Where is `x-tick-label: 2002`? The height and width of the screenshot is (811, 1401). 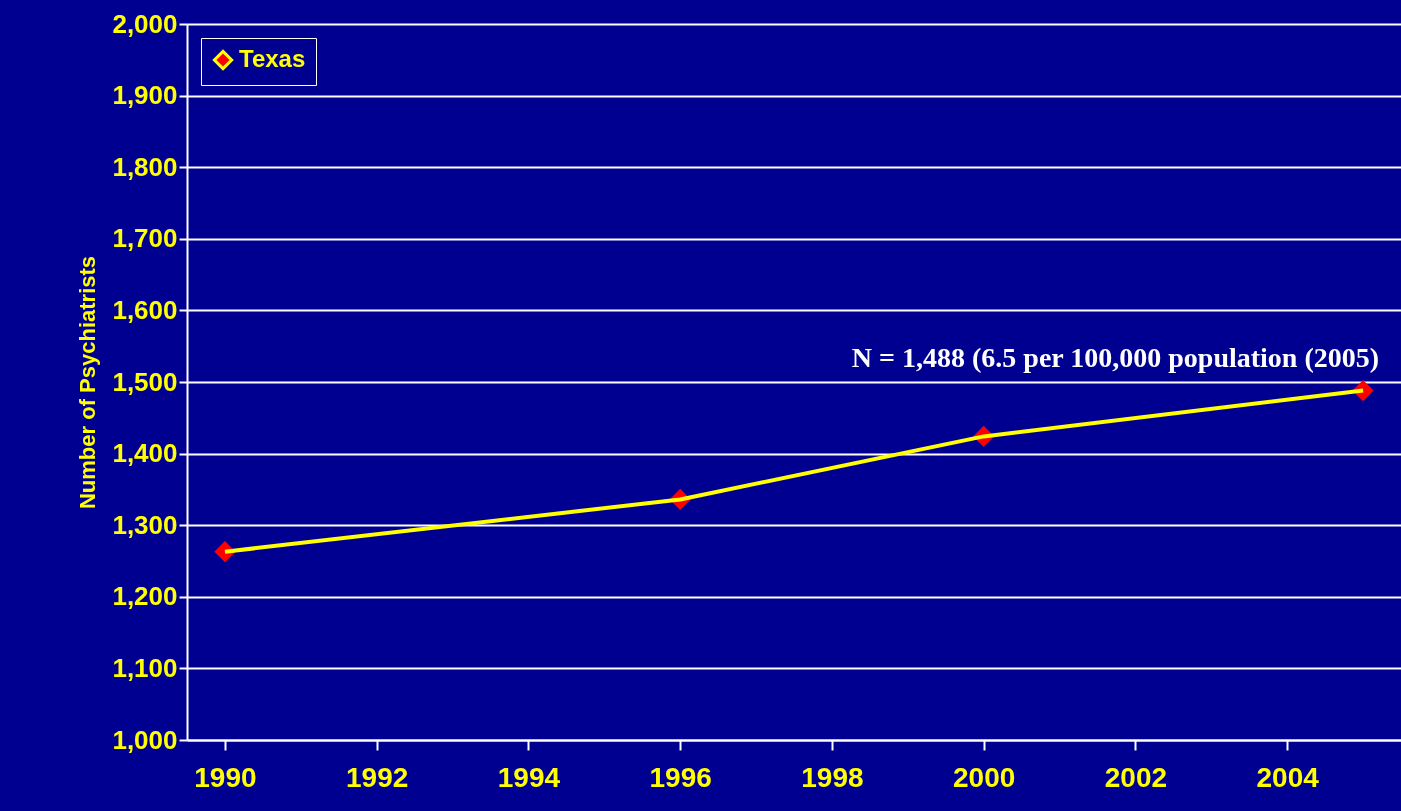
x-tick-label: 2002 is located at coordinates (1136, 777).